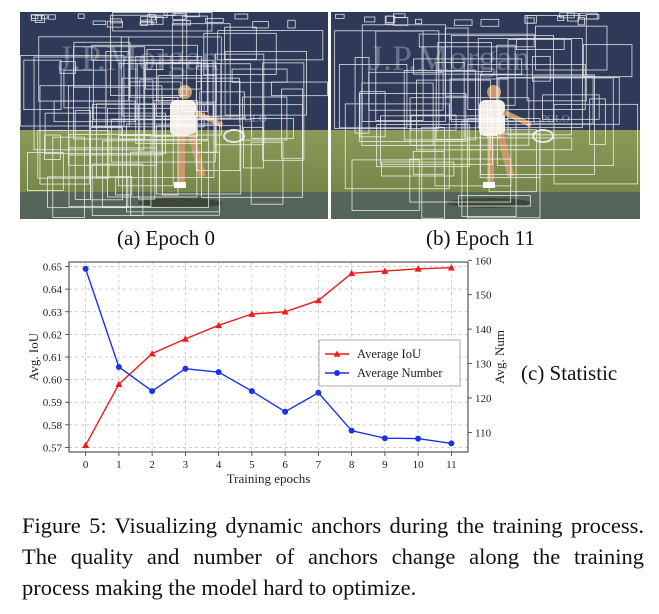  I want to click on figure-label: Figure 5:, so click(64, 525).